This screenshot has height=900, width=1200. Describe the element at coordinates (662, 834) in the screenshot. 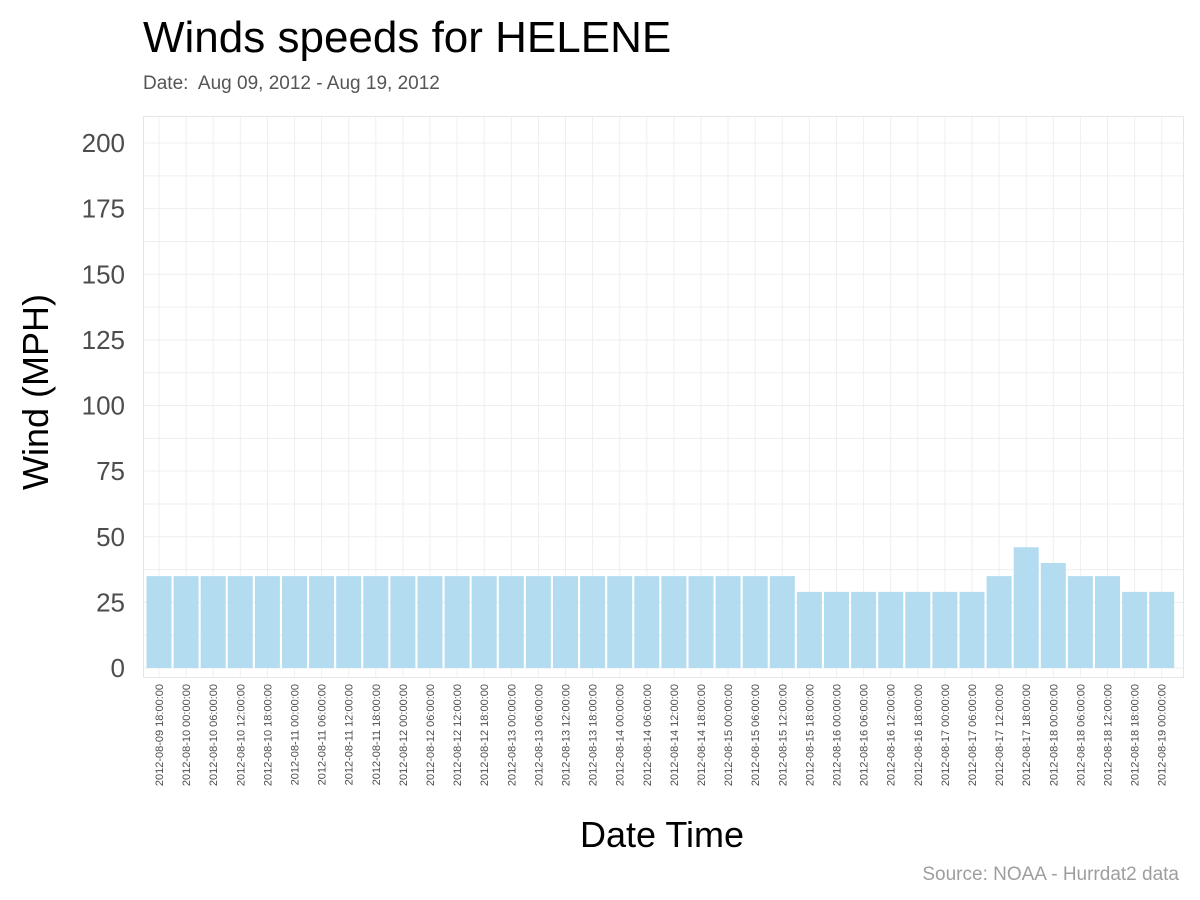

I see `x-axis-title: Date Time` at that location.